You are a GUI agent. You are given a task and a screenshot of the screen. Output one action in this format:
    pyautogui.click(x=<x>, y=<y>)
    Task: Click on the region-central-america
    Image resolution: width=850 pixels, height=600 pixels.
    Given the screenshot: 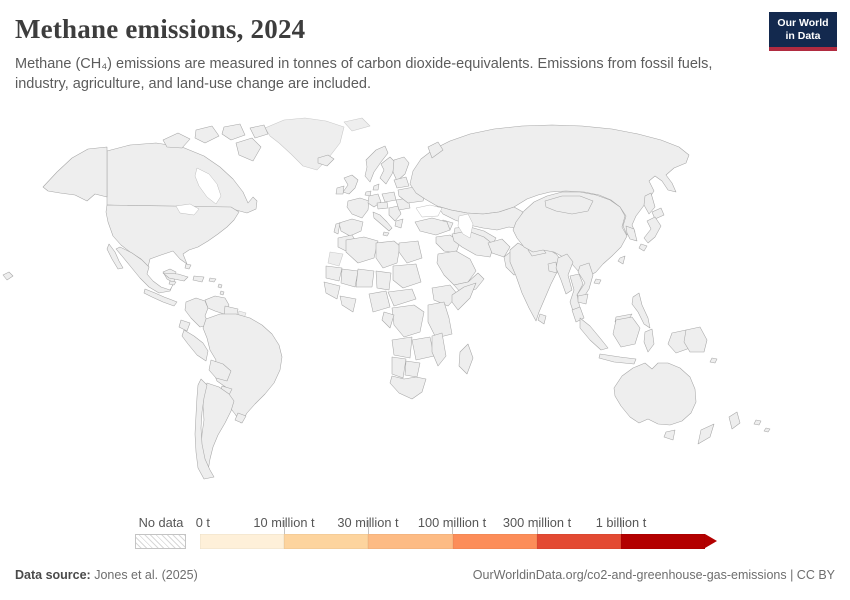 What is the action you would take?
    pyautogui.click(x=160, y=297)
    